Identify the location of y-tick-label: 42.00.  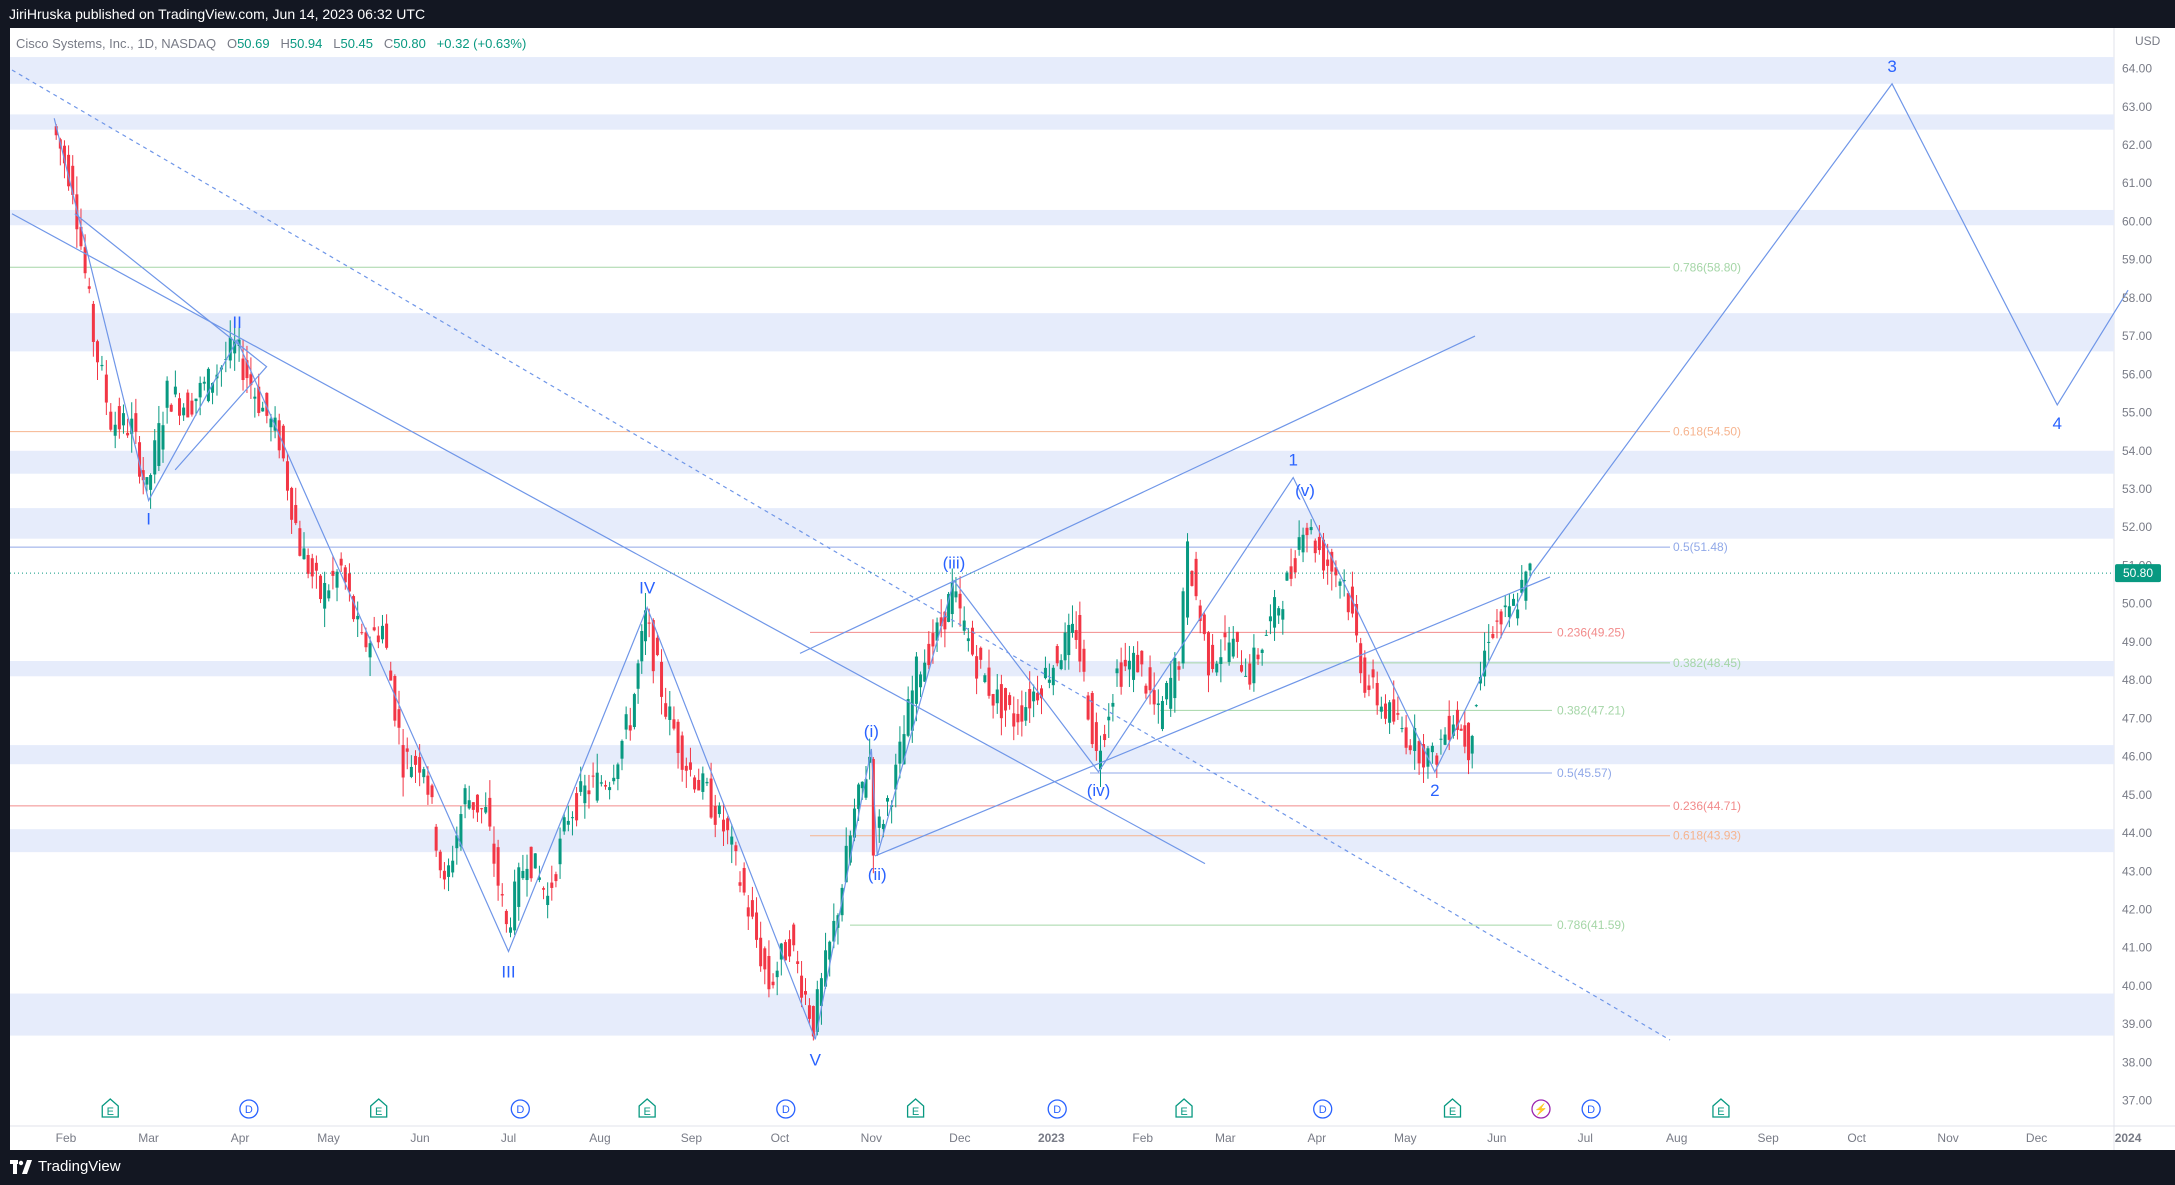
(2137, 909).